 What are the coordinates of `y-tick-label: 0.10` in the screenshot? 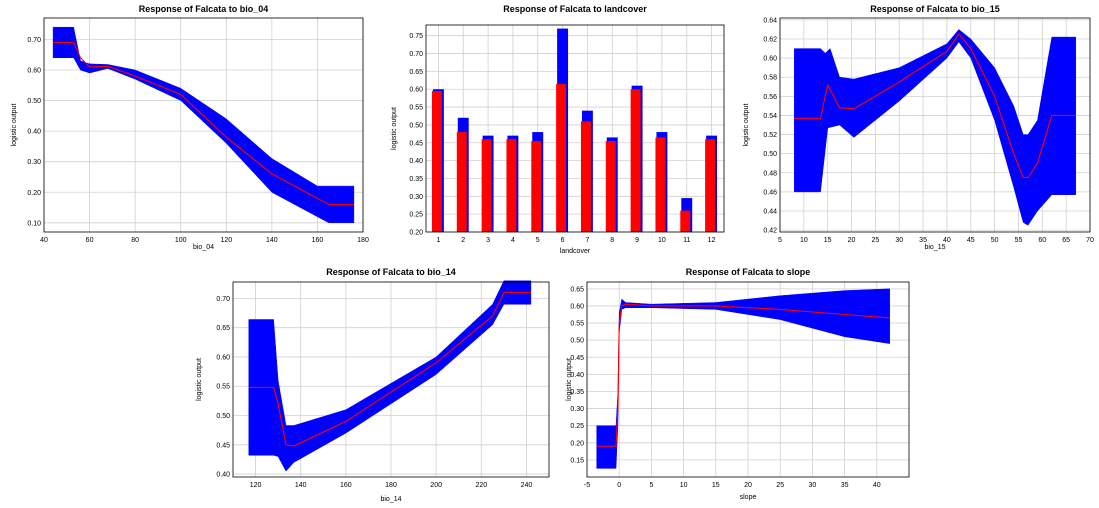 It's located at (34, 223).